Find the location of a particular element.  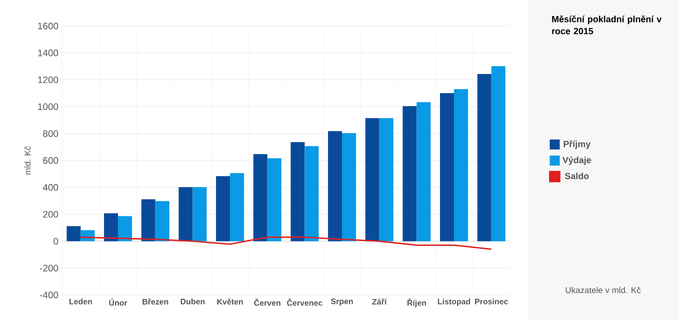

y-axis-title: mld. Kč is located at coordinates (27, 160).